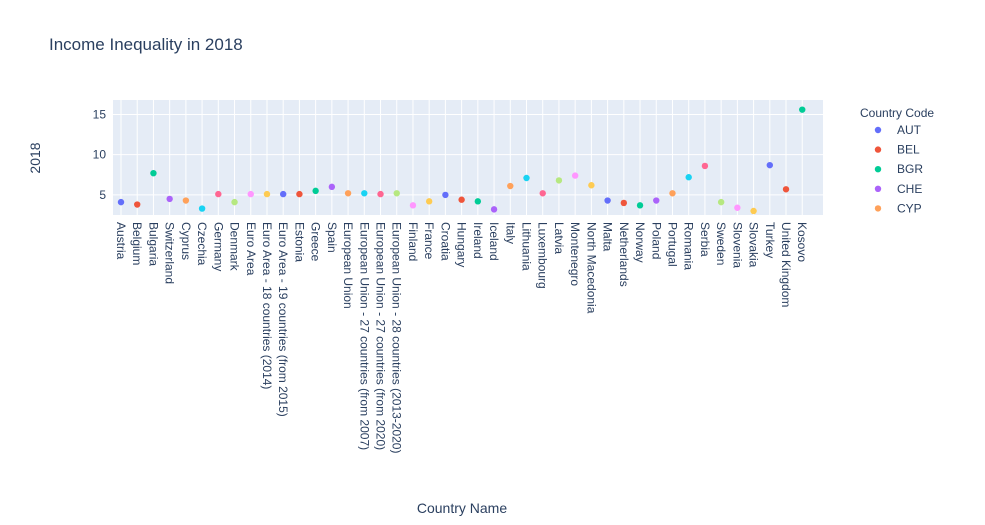 This screenshot has width=985, height=525. I want to click on x-tick-label: Poland, so click(656, 240).